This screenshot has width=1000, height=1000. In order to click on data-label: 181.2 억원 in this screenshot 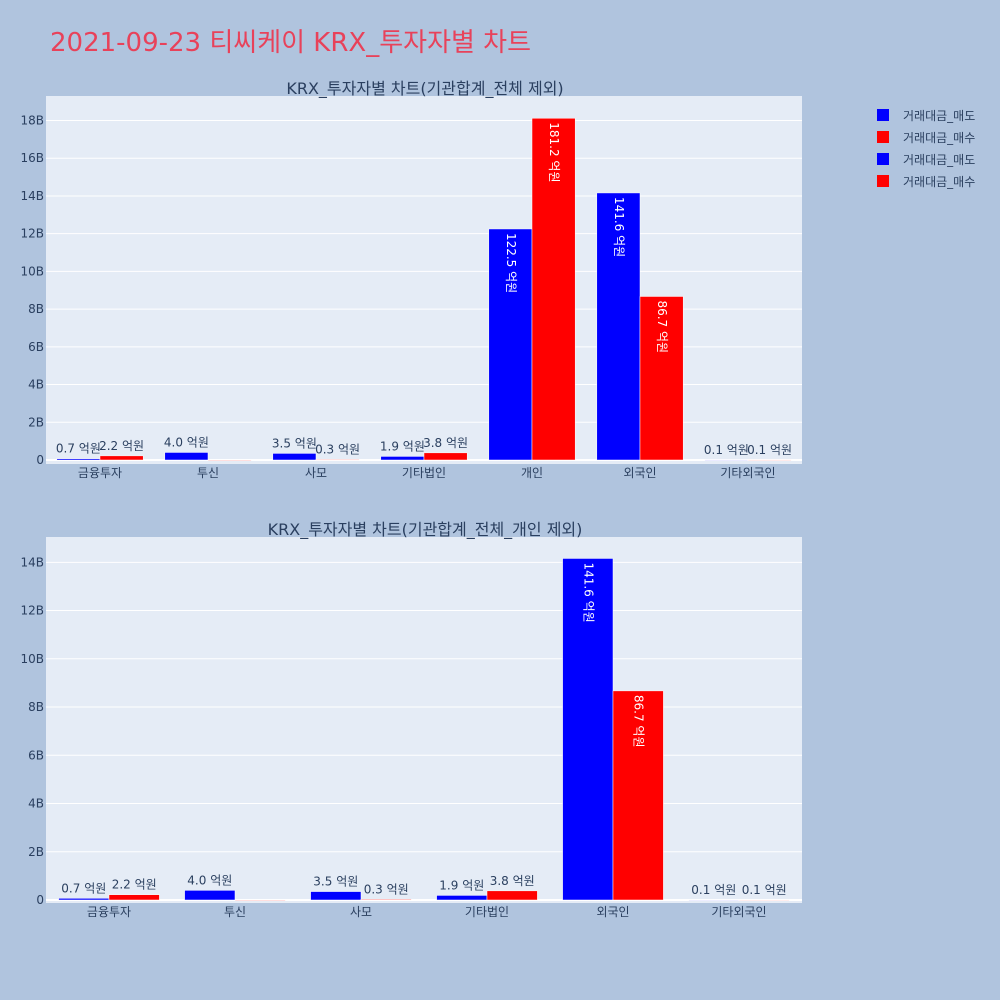, I will do `click(554, 152)`.